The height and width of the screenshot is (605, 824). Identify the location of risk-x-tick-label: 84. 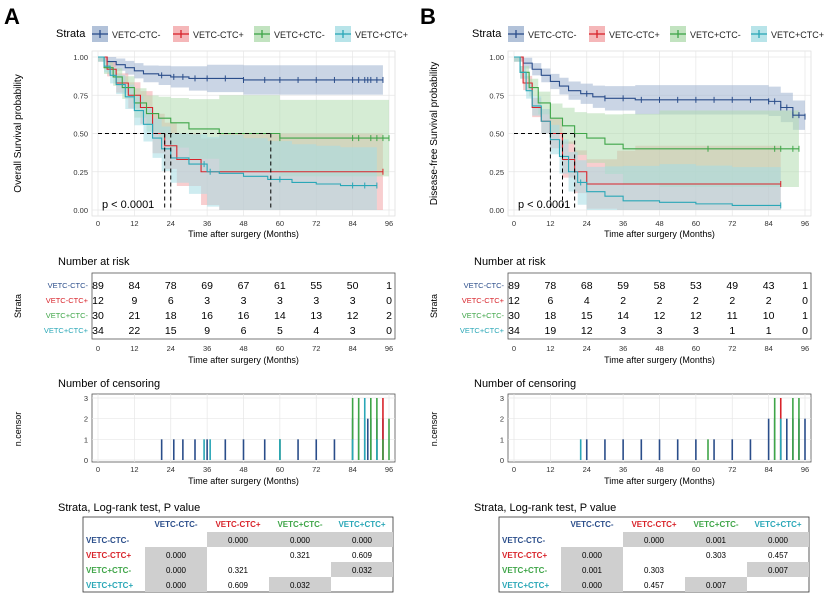
(768, 348).